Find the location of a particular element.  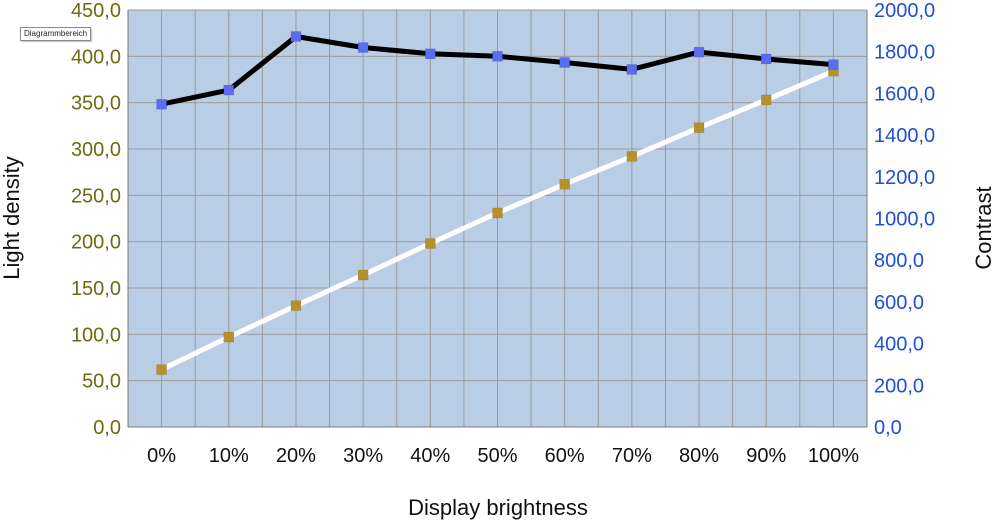

x-tick-label: 20% is located at coordinates (296, 456).